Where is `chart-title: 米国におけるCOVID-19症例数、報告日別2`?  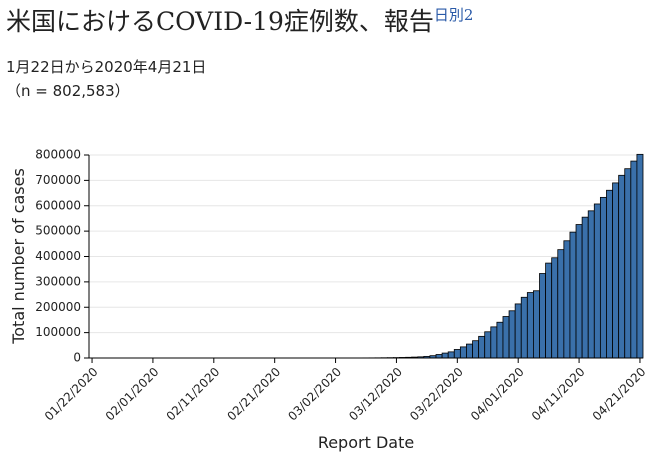 chart-title: 米国におけるCOVID-19症例数、報告日別2 is located at coordinates (239, 21).